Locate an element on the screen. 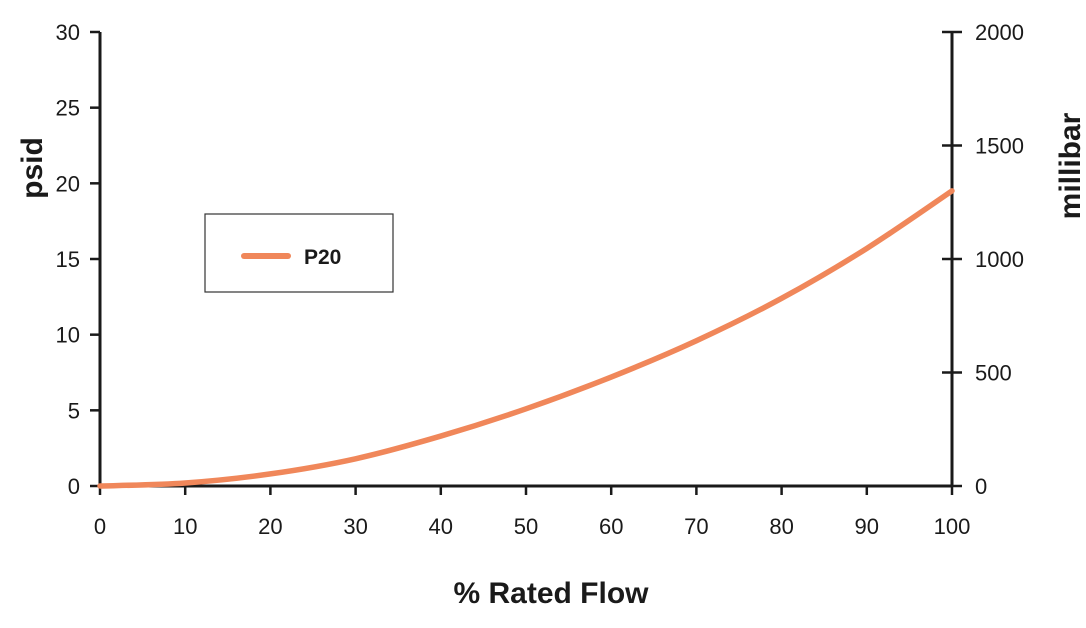 This screenshot has width=1086, height=628. x-tick-label: 40 is located at coordinates (441, 526).